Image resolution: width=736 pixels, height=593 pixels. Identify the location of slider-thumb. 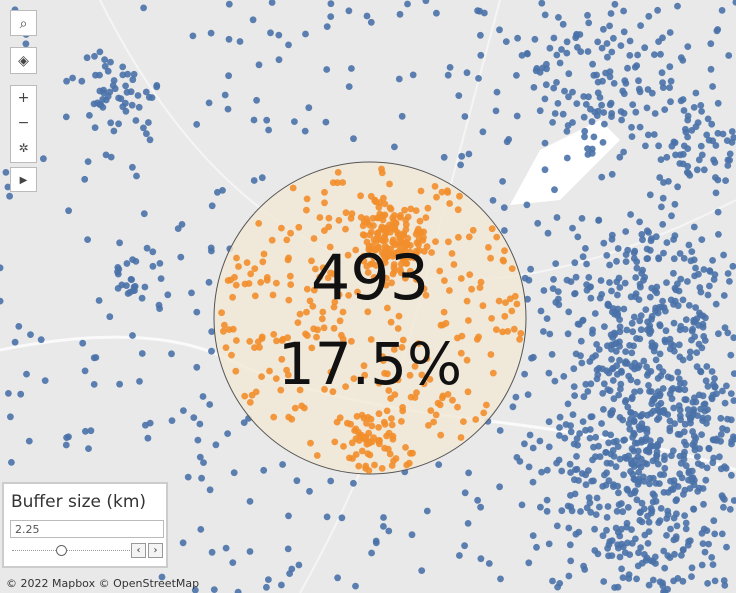
(61, 550).